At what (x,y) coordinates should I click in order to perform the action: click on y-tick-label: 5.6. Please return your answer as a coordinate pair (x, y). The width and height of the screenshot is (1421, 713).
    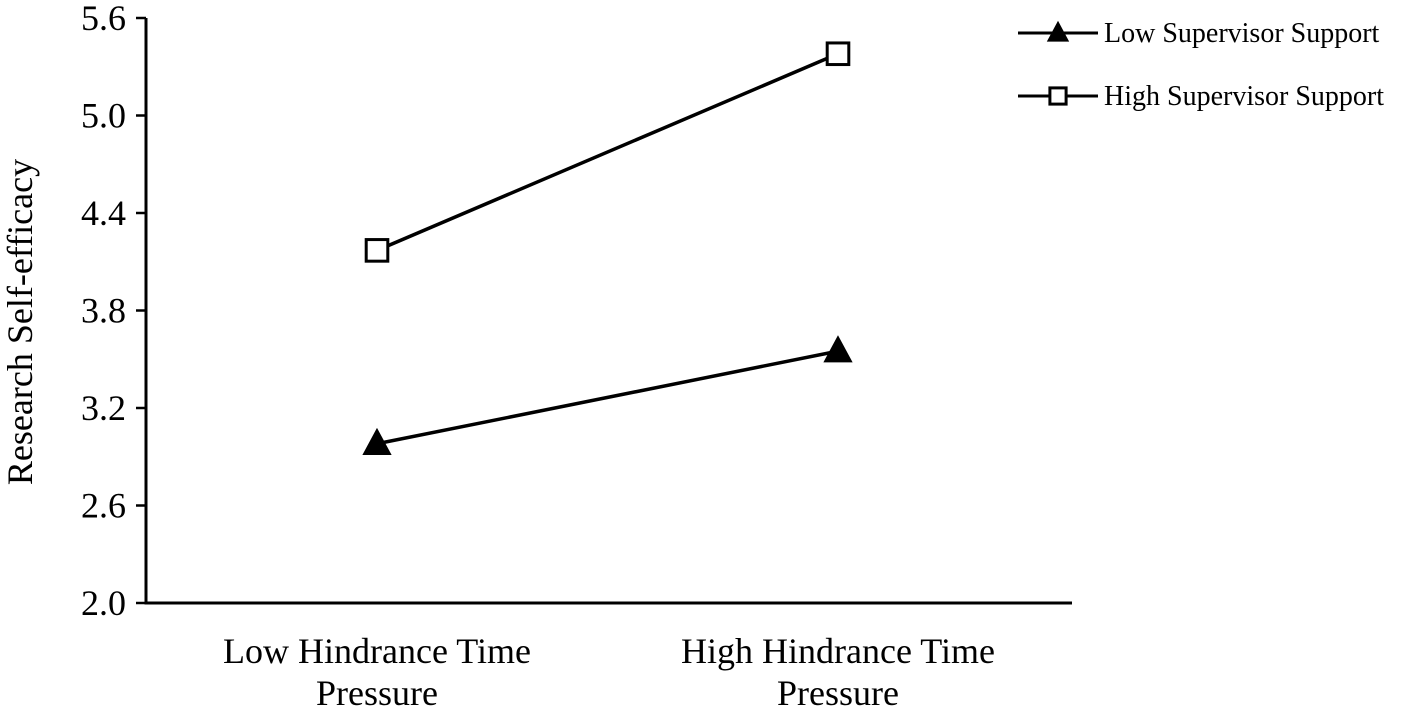
    Looking at the image, I should click on (103, 19).